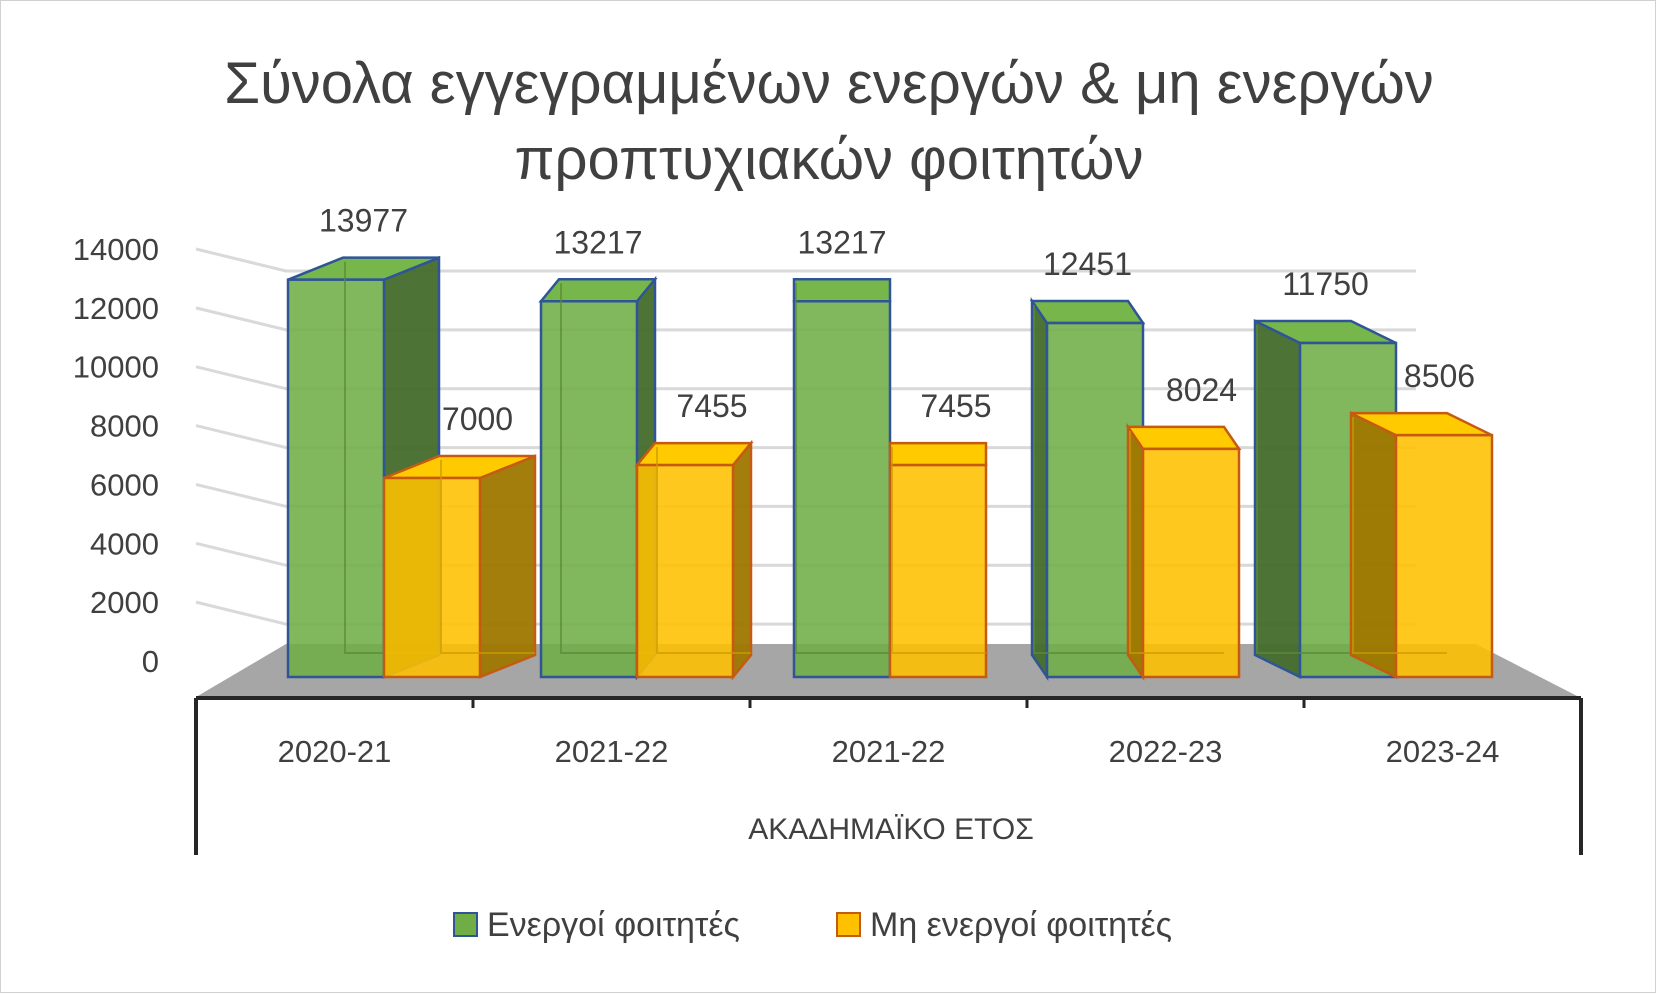 The image size is (1656, 994). What do you see at coordinates (116, 249) in the screenshot?
I see `y-tick-label: 14000` at bounding box center [116, 249].